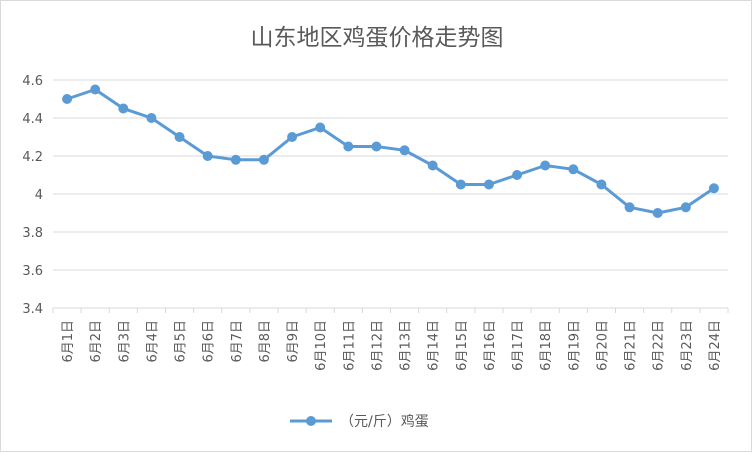 The width and height of the screenshot is (752, 455). What do you see at coordinates (434, 345) in the screenshot?
I see `x-tick-label: 6月14日` at bounding box center [434, 345].